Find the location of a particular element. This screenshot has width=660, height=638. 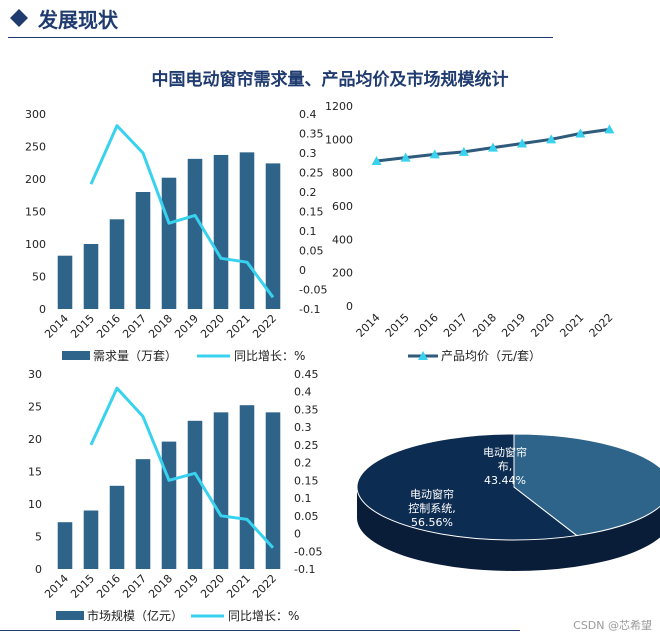

left-tick-label: 20 is located at coordinates (35, 439).